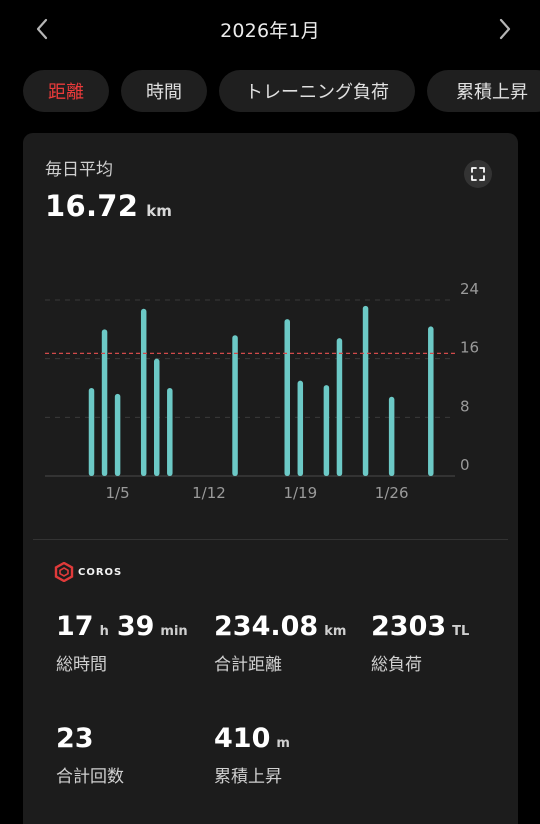 The image size is (540, 824). I want to click on tab-time: 時間, so click(164, 91).